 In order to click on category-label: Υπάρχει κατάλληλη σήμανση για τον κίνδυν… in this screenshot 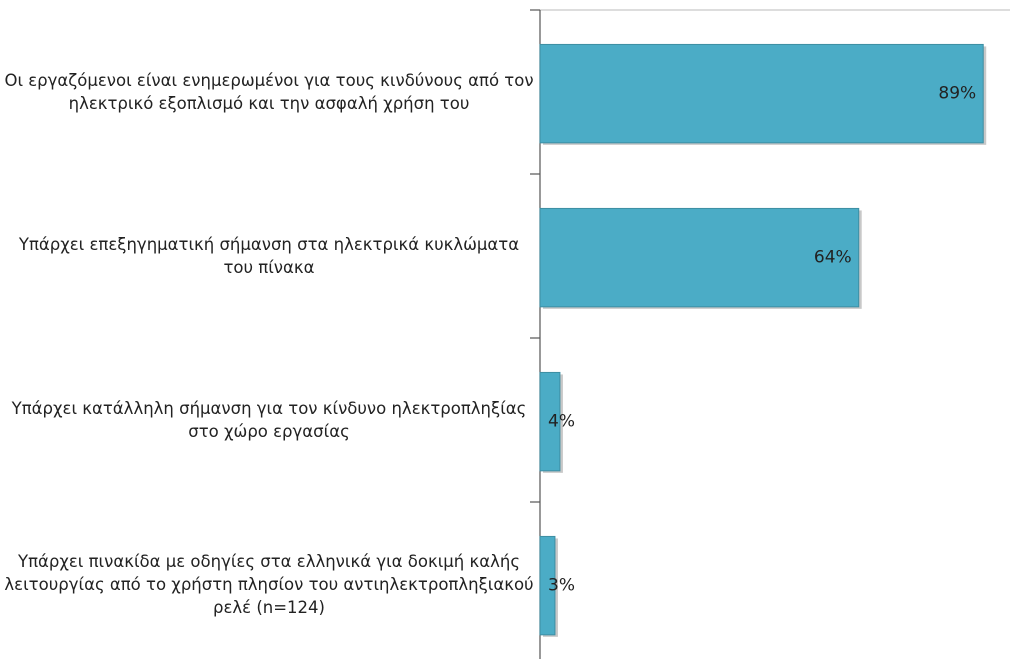, I will do `click(269, 420)`.